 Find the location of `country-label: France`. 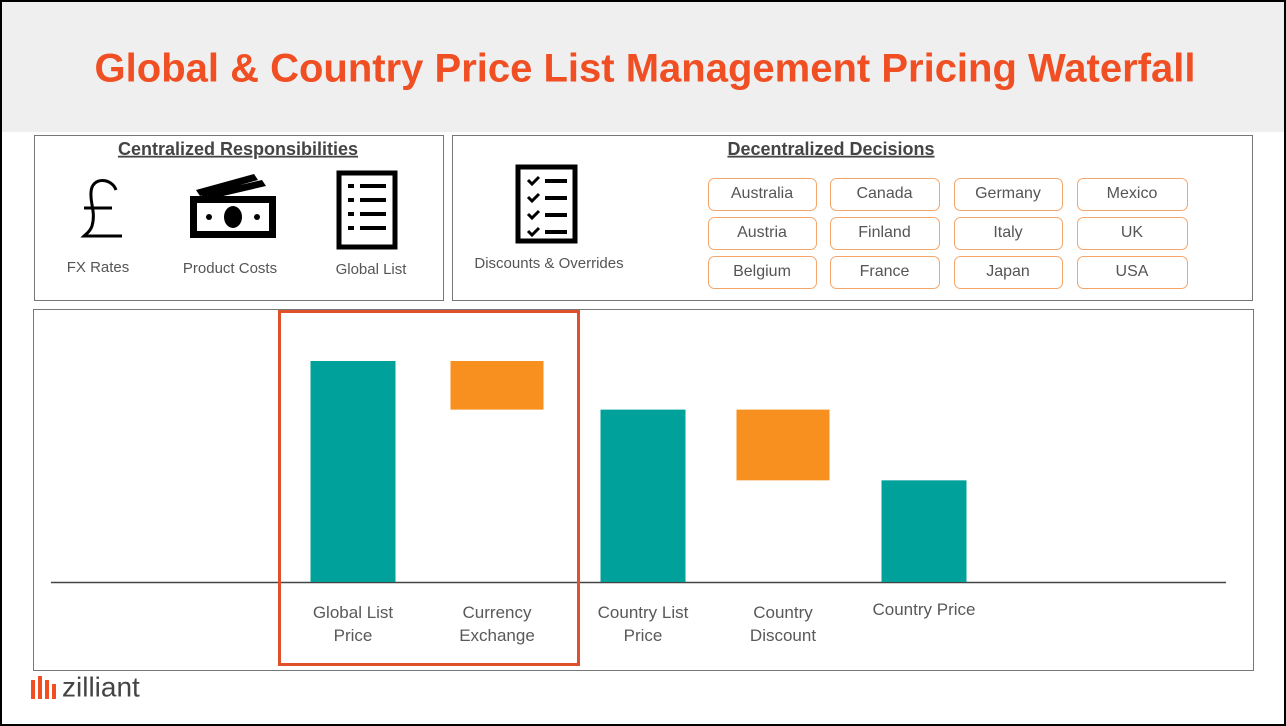

country-label: France is located at coordinates (885, 271).